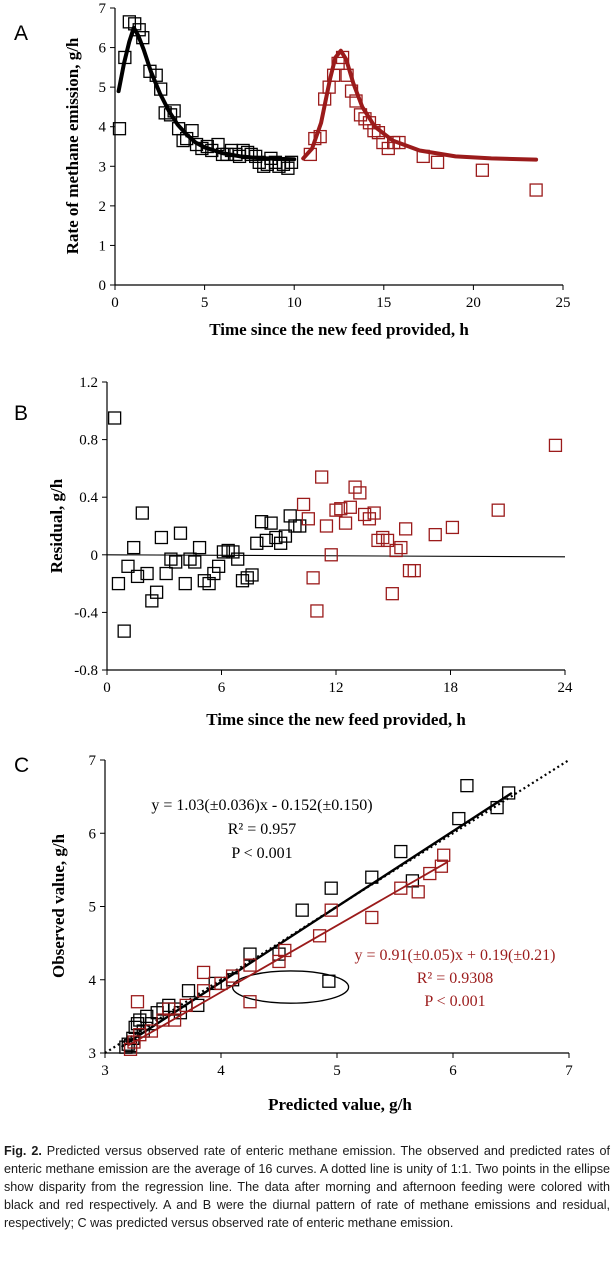 The width and height of the screenshot is (616, 1269). What do you see at coordinates (72, 145) in the screenshot?
I see `y-axis-title-a: Rate of methane emission, g/h` at bounding box center [72, 145].